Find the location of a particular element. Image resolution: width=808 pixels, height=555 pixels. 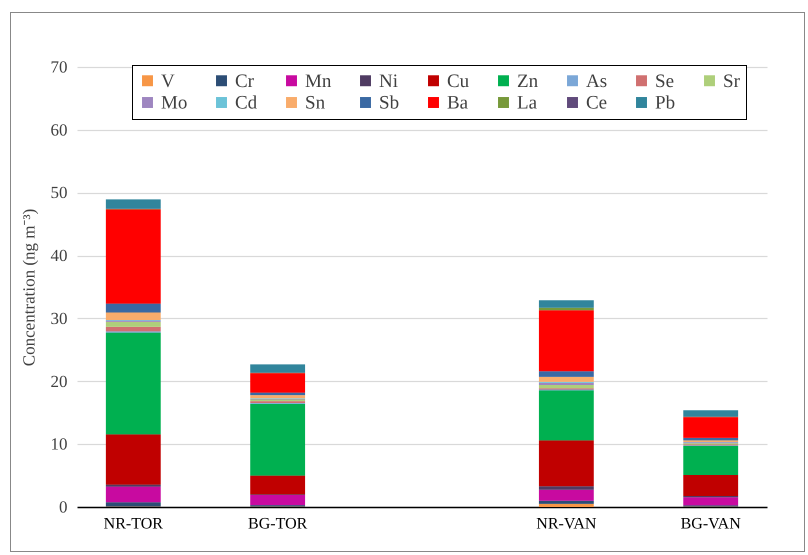

legend-label: Sr is located at coordinates (732, 81).